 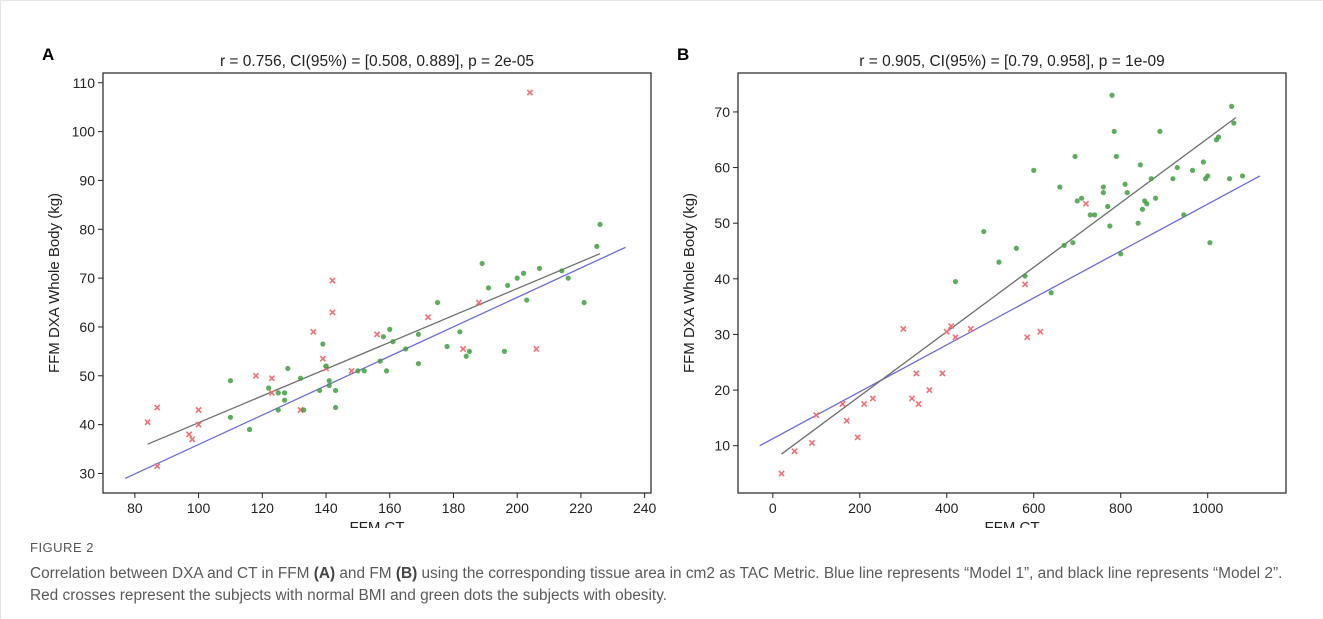 What do you see at coordinates (722, 446) in the screenshot?
I see `y-tick-label: 10` at bounding box center [722, 446].